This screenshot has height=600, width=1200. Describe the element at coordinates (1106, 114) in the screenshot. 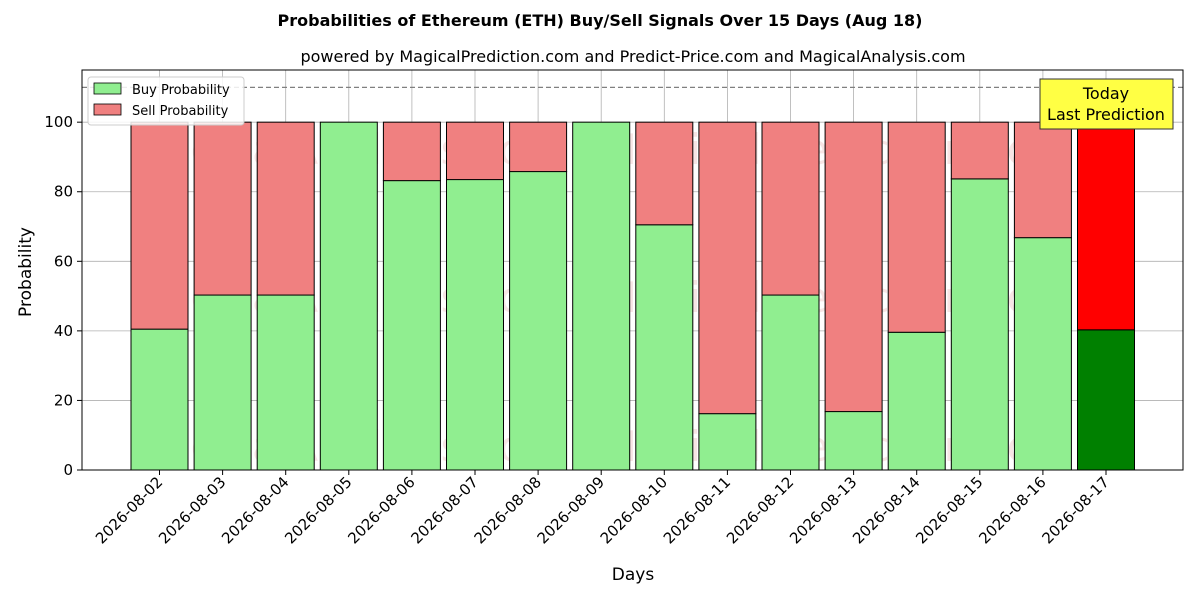

I see `annotation-line2: Last Prediction` at that location.